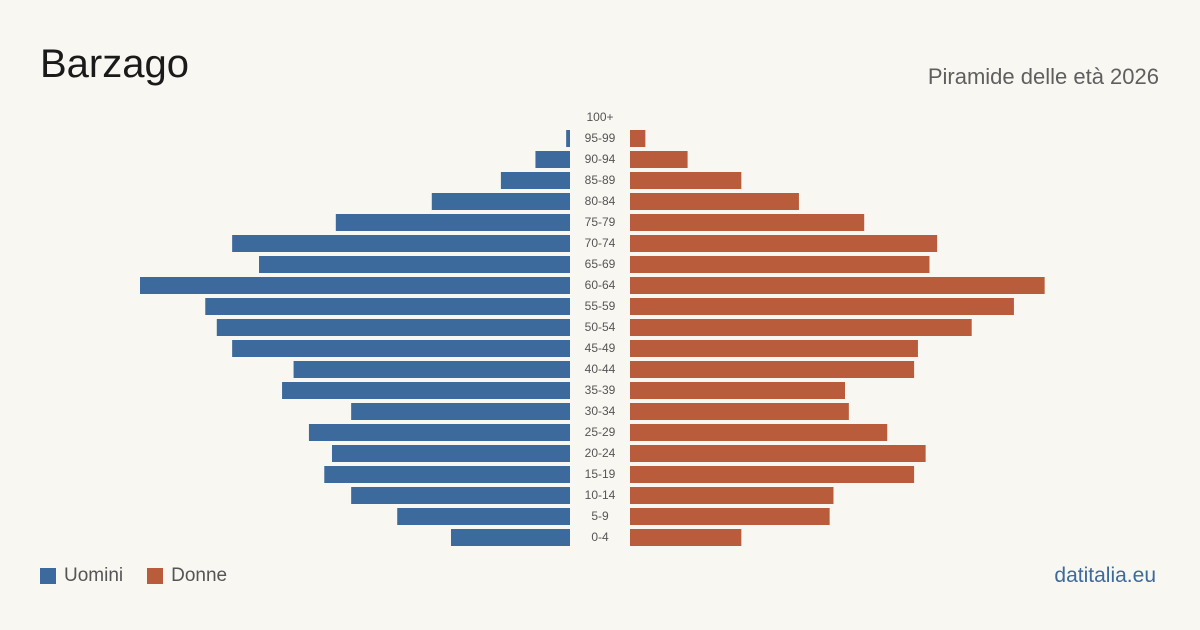  Describe the element at coordinates (94, 575) in the screenshot. I see `legend-label-male: Uomini` at that location.